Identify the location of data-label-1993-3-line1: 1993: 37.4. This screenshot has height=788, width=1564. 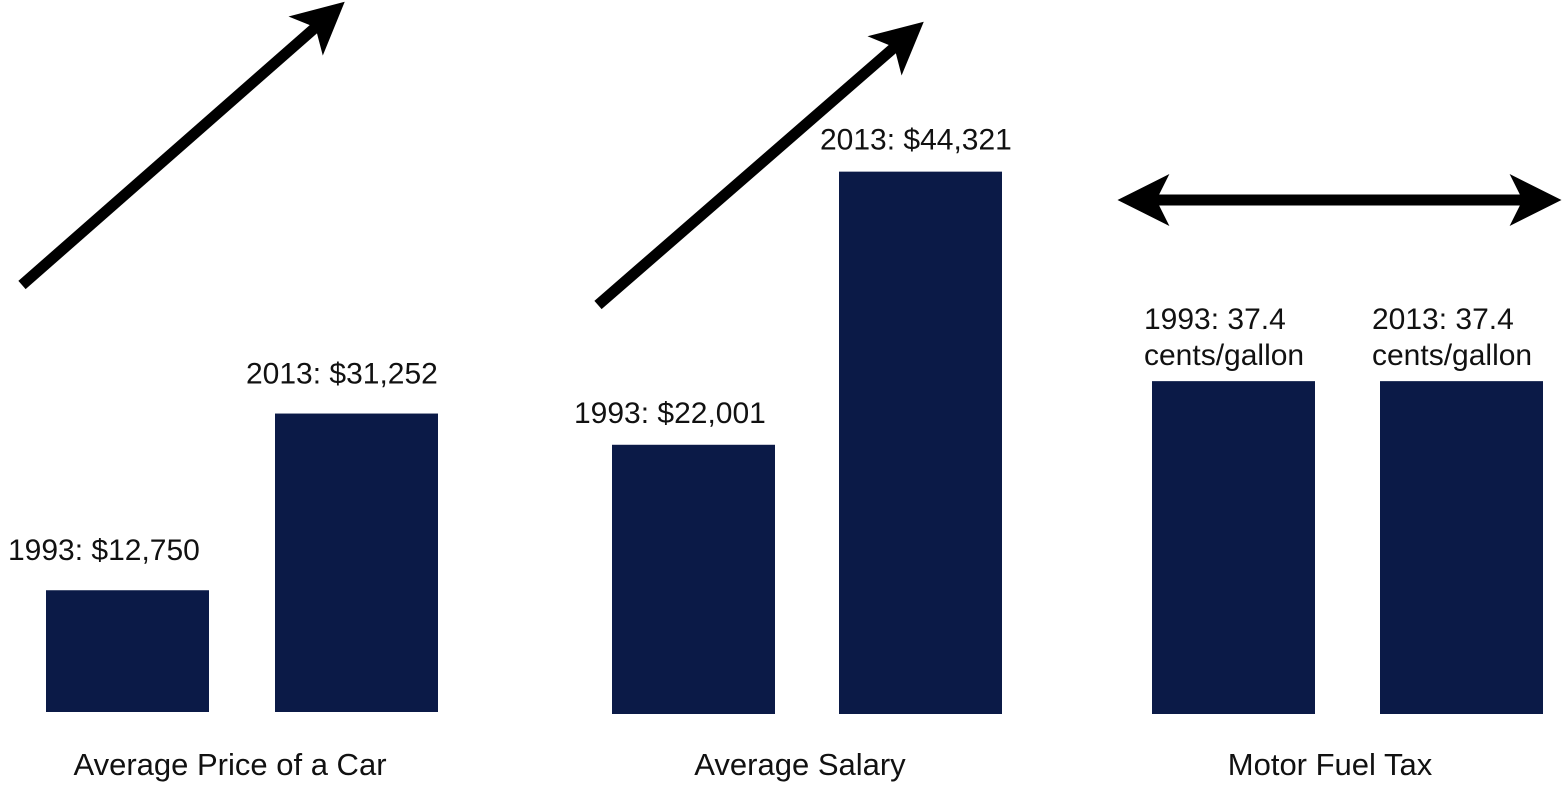
(1215, 319).